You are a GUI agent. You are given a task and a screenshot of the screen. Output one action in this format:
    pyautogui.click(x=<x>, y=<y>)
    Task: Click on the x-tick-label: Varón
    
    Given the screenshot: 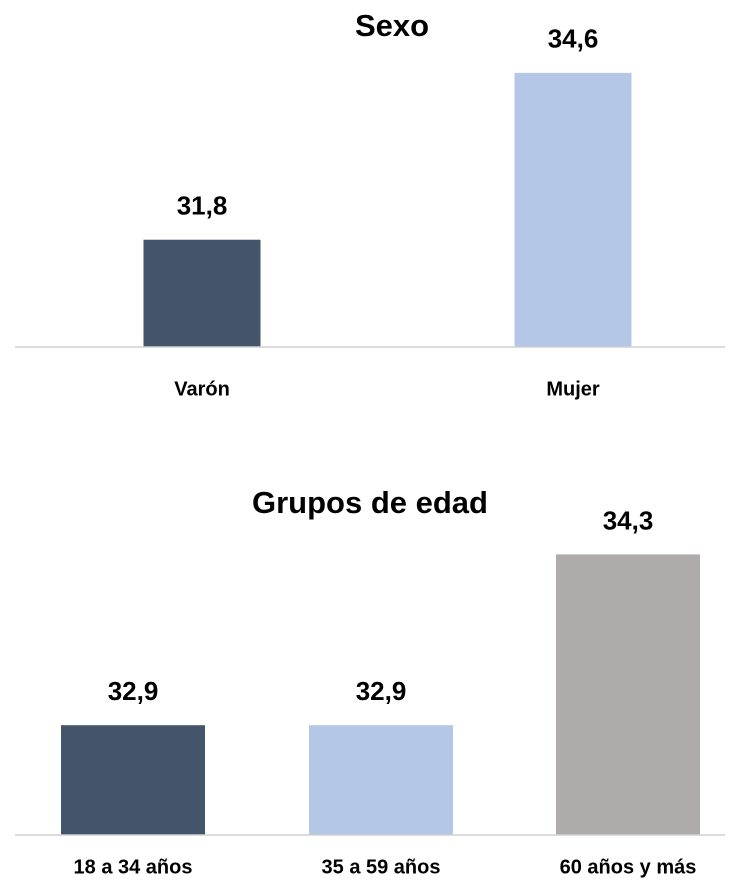 What is the action you would take?
    pyautogui.click(x=202, y=389)
    